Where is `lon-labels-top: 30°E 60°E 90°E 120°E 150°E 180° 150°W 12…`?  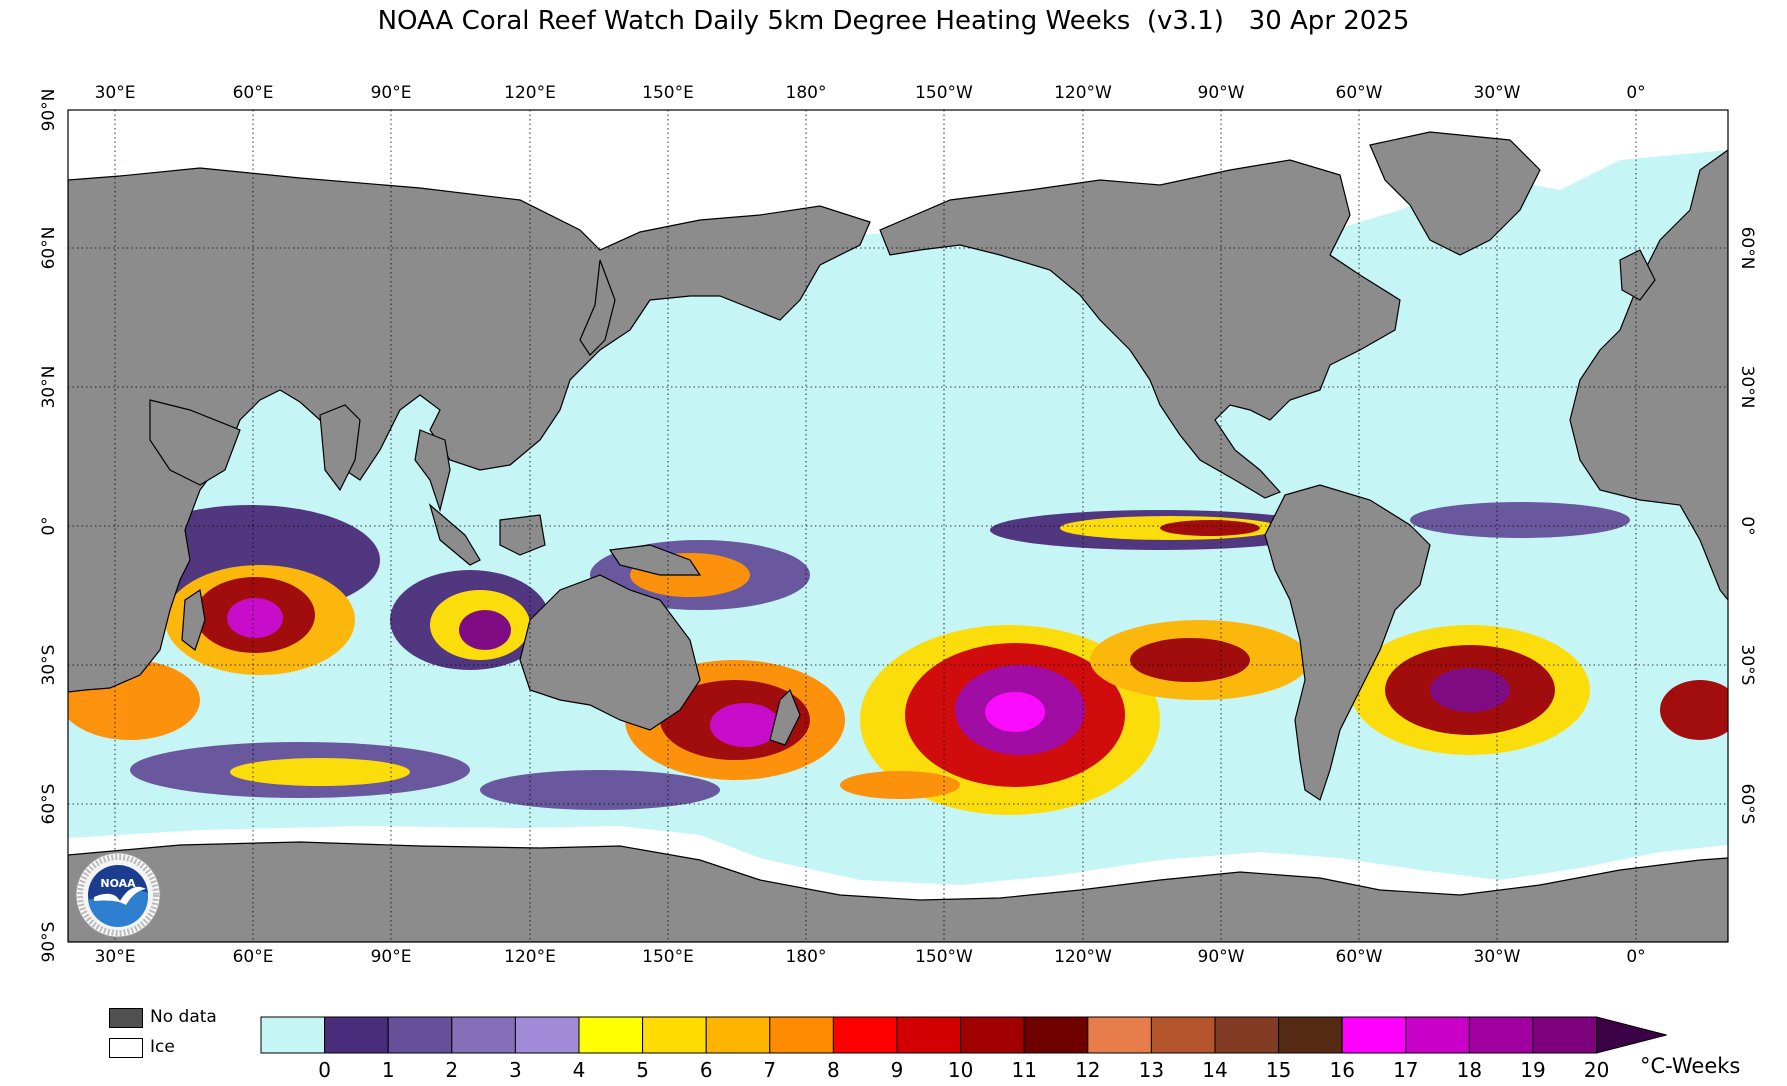 lon-labels-top: 30°E 60°E 90°E 120°E 150°E 180° 150°W 12… is located at coordinates (870, 93).